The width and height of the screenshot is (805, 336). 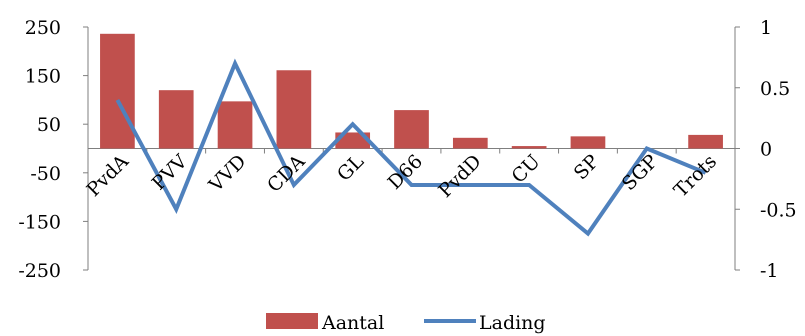 I want to click on right-axis-ticks: 1 0.5 0 -0.5 -1, so click(x=766, y=149).